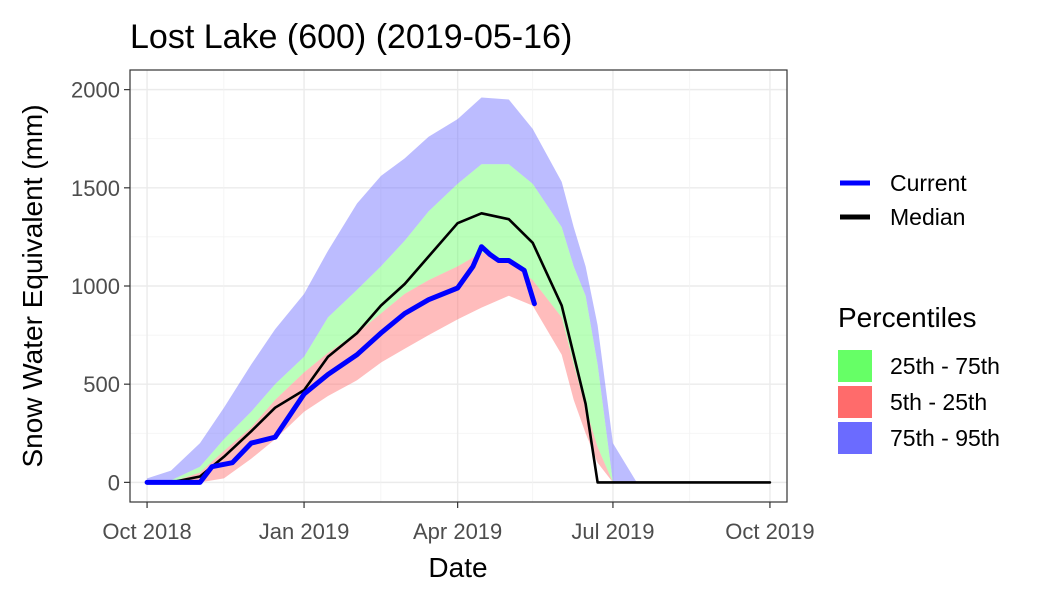  What do you see at coordinates (101, 384) in the screenshot?
I see `y-tick-label: 500` at bounding box center [101, 384].